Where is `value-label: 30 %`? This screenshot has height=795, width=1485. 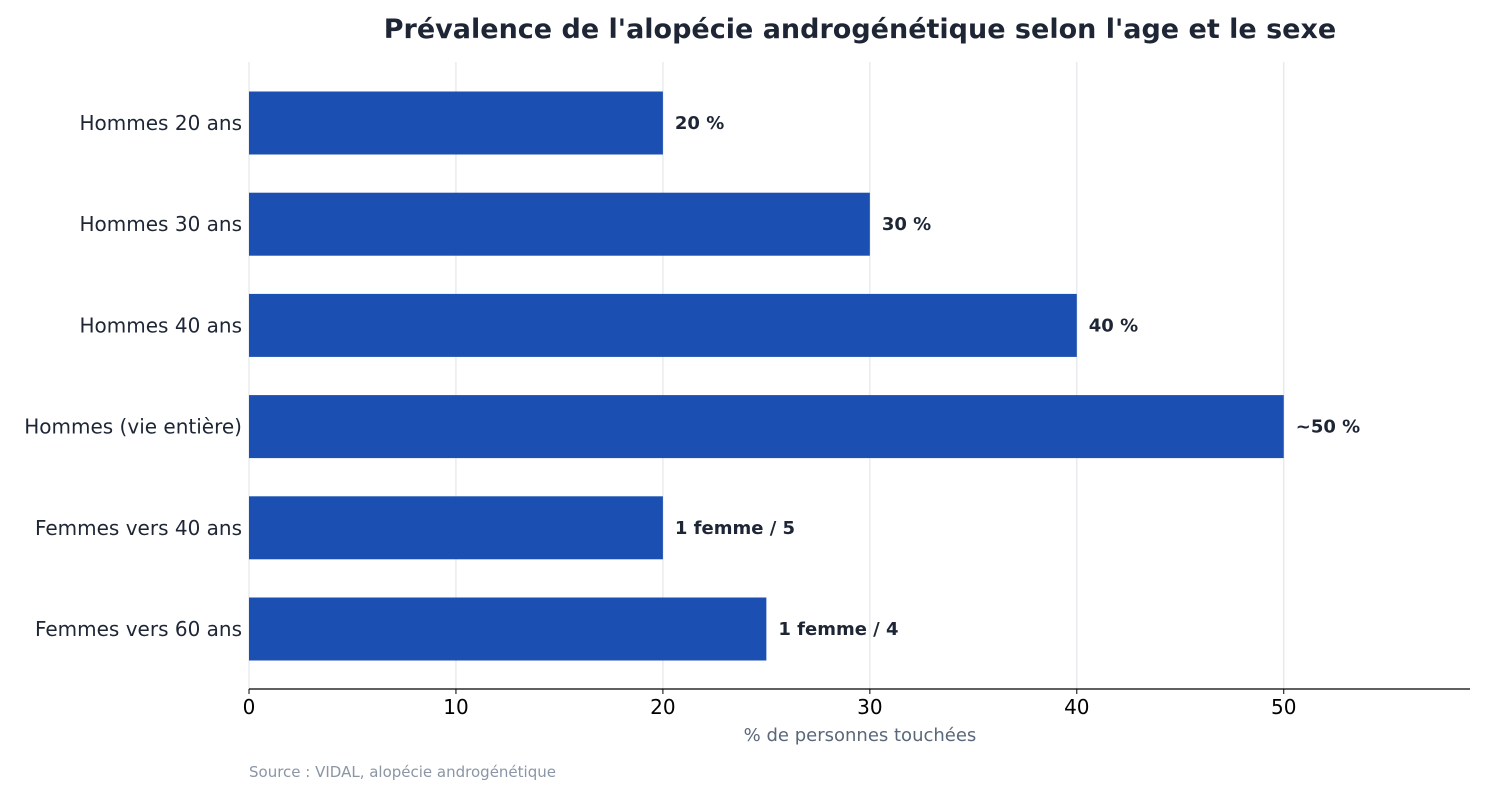 value-label: 30 % is located at coordinates (906, 224).